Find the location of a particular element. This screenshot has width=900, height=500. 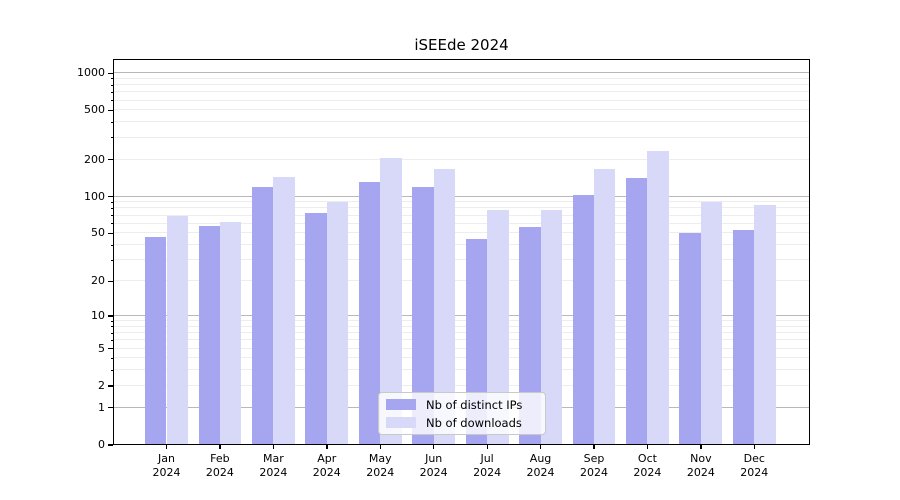

bar-nb-of-downloads-aug is located at coordinates (551, 327).